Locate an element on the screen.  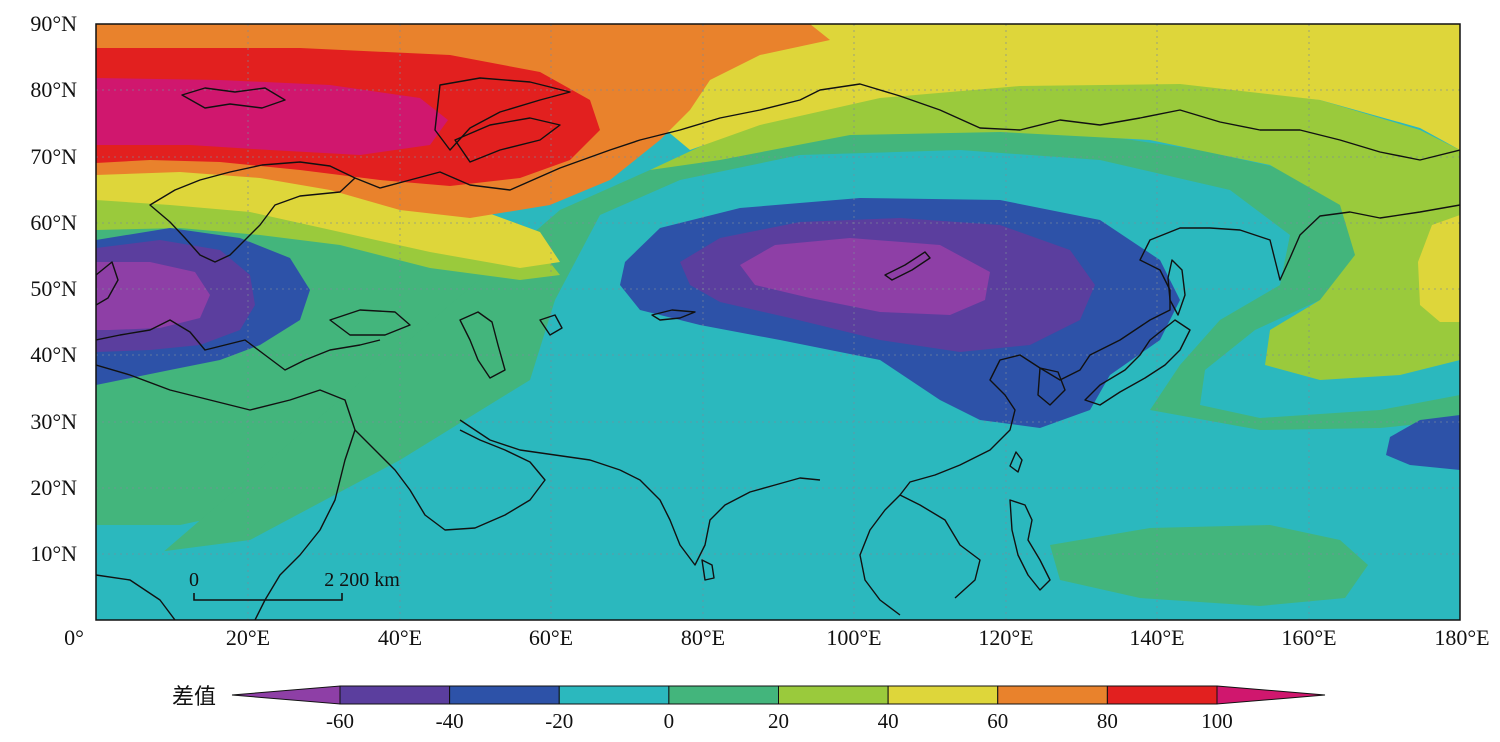
field-band-40-60-north is located at coordinates (1060, 87).